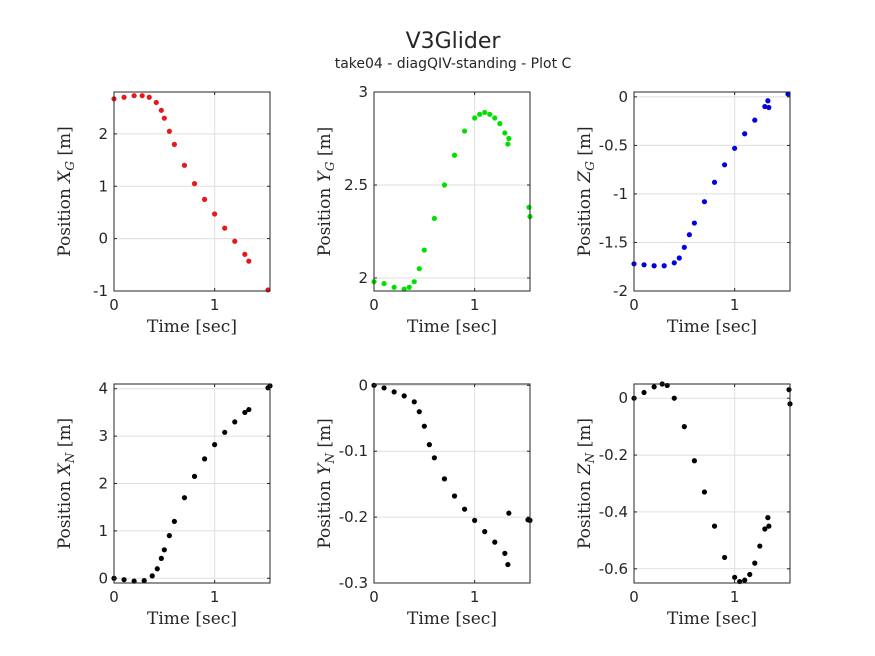  What do you see at coordinates (613, 455) in the screenshot?
I see `y-tick-label: -0.2` at bounding box center [613, 455].